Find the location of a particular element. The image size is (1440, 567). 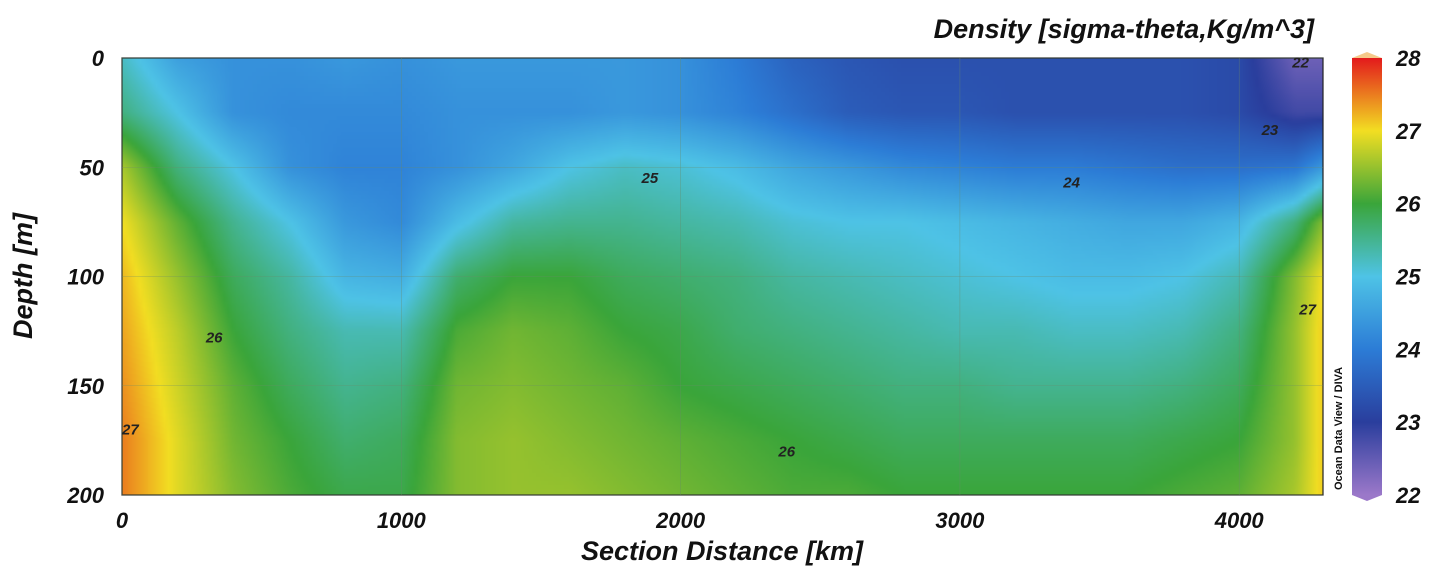

colorbar-gradient is located at coordinates (1367, 276).